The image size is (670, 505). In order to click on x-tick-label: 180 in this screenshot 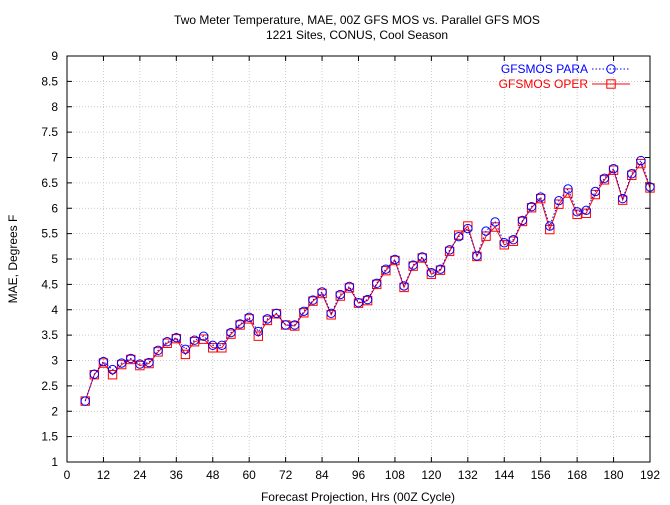, I will do `click(614, 475)`.